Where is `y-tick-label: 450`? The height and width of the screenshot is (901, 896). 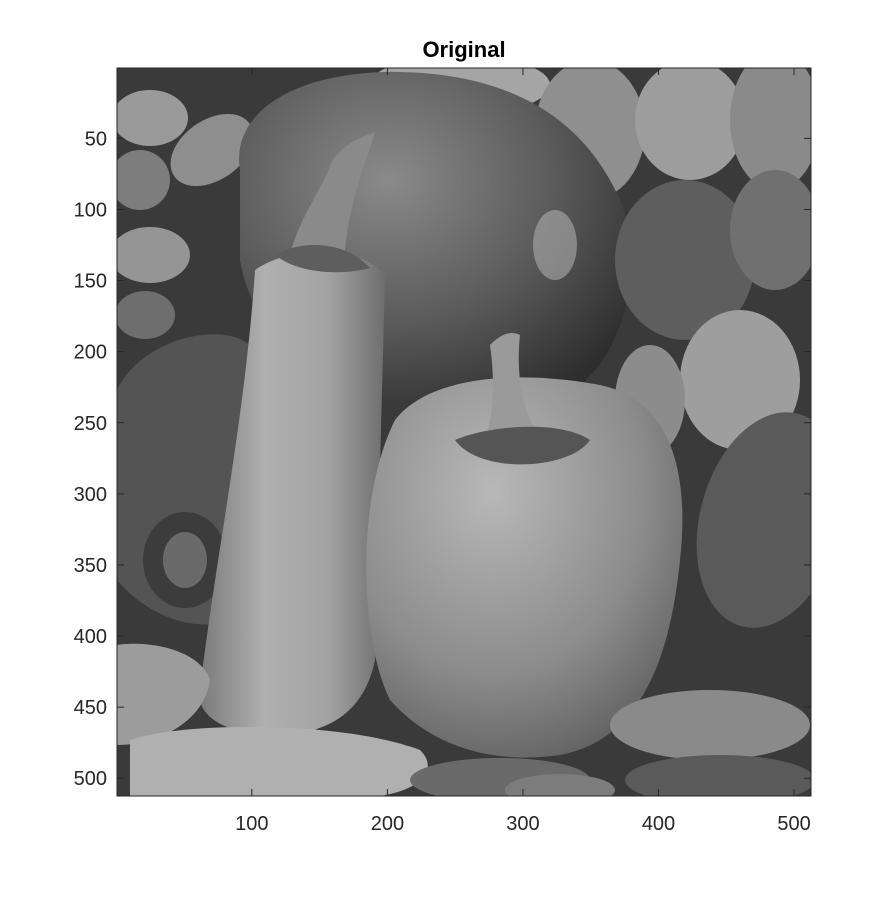
y-tick-label: 450 is located at coordinates (90, 708).